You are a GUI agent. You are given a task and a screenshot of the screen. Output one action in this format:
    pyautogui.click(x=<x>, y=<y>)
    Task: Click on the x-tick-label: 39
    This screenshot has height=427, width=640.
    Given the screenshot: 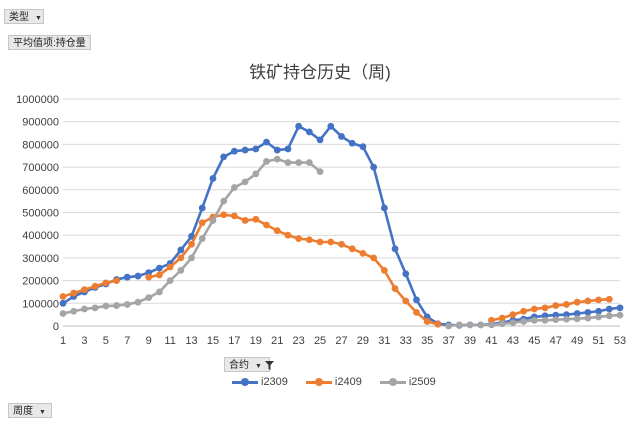 What is the action you would take?
    pyautogui.click(x=470, y=341)
    